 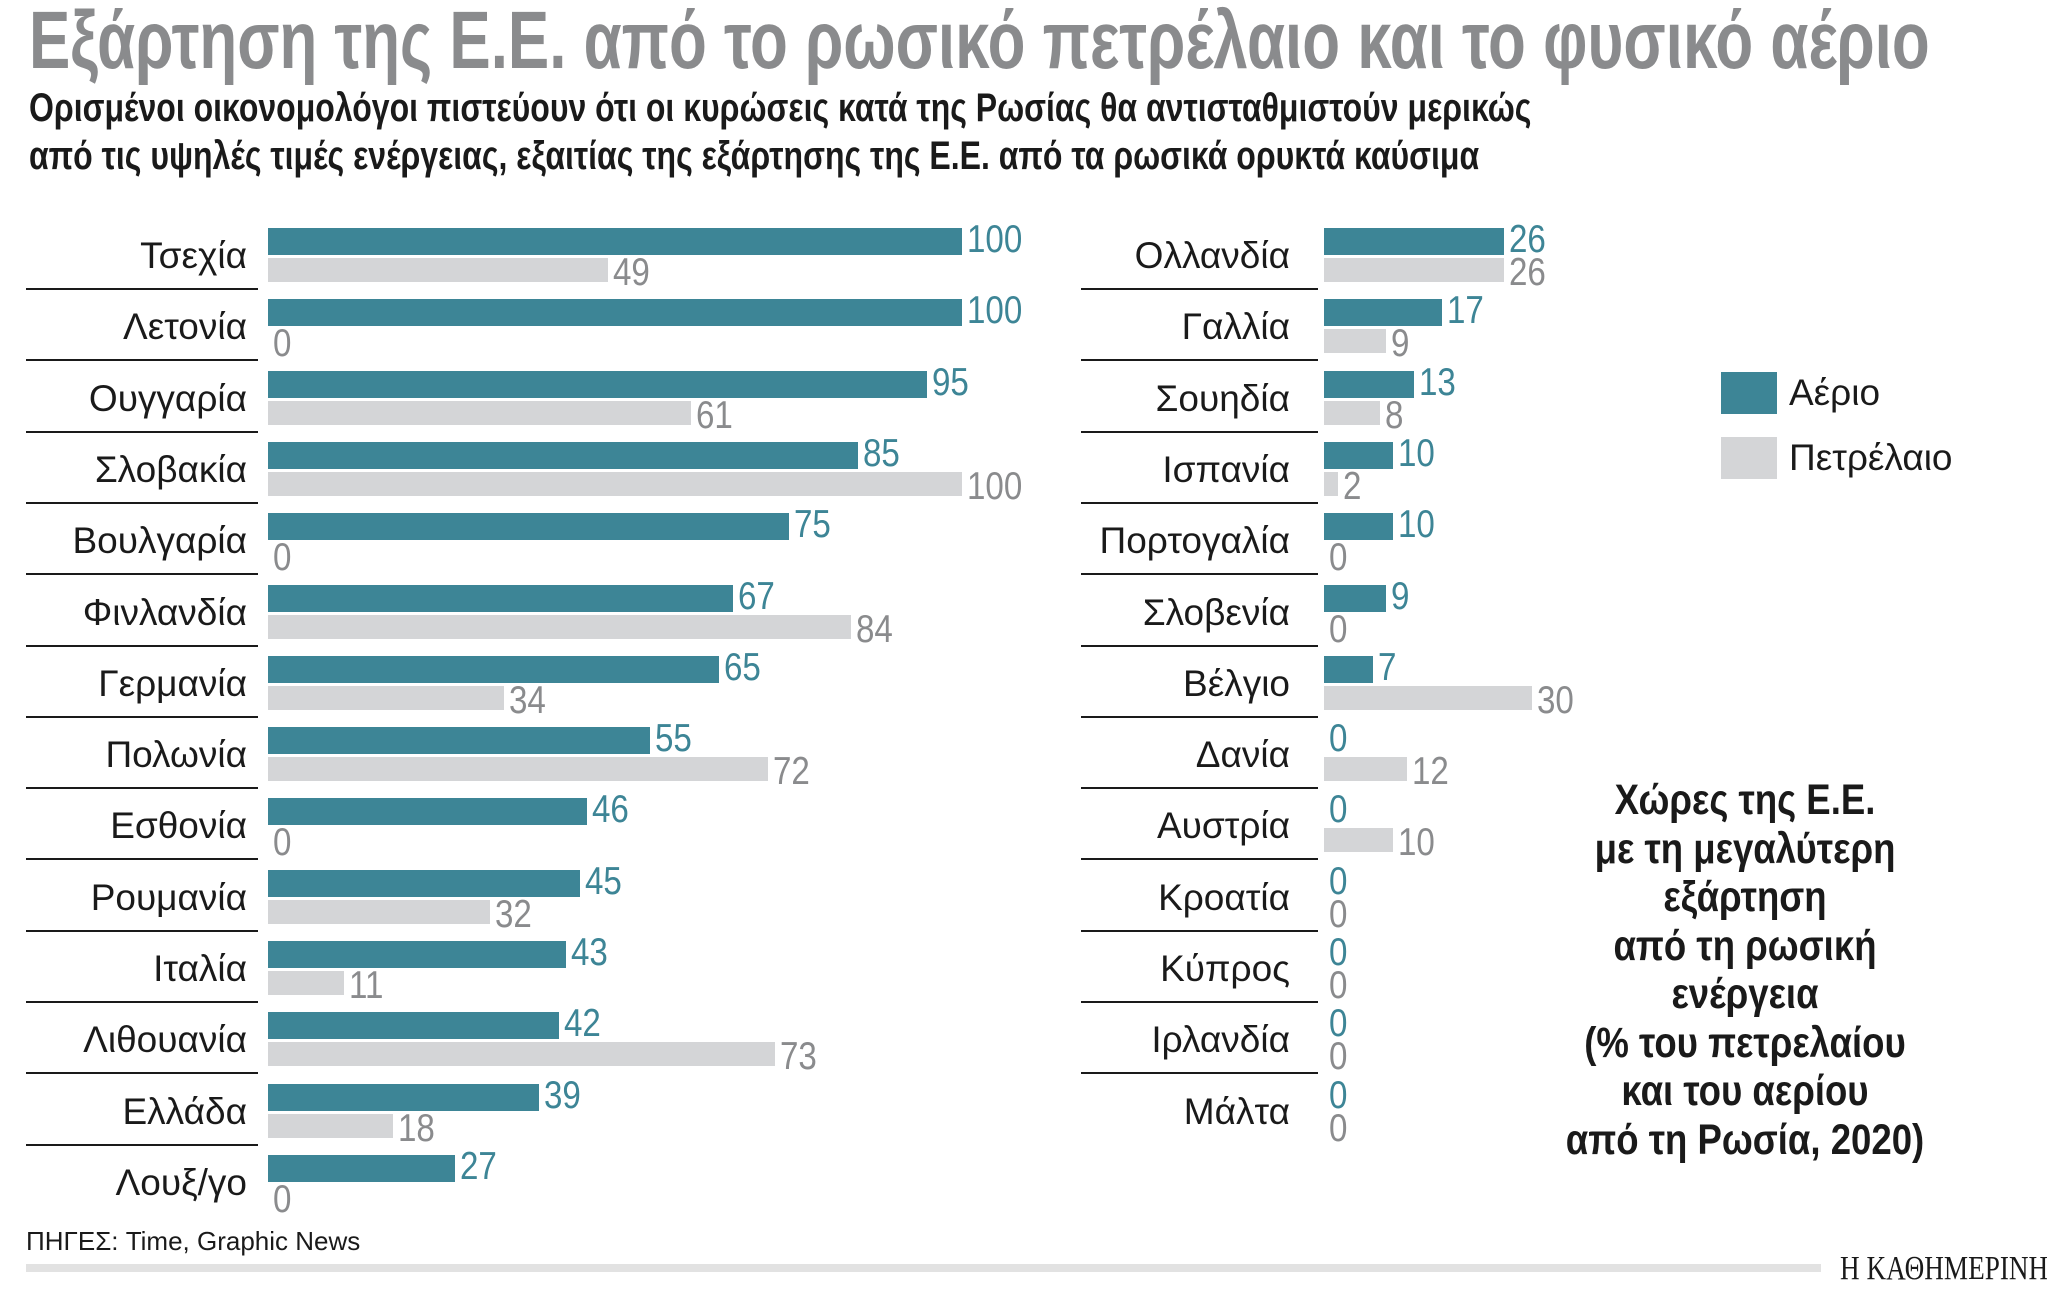 I want to click on note-line: από τη ρωσική ενέργεια, so click(x=1745, y=970).